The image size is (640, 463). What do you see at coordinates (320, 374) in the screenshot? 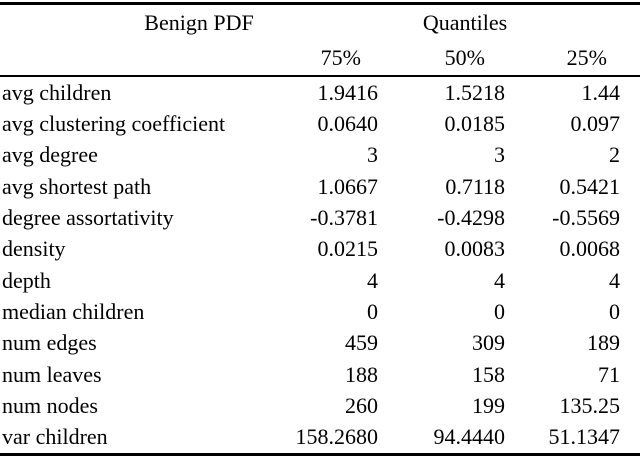
I see `table-row: num leaves 188 158 71` at bounding box center [320, 374].